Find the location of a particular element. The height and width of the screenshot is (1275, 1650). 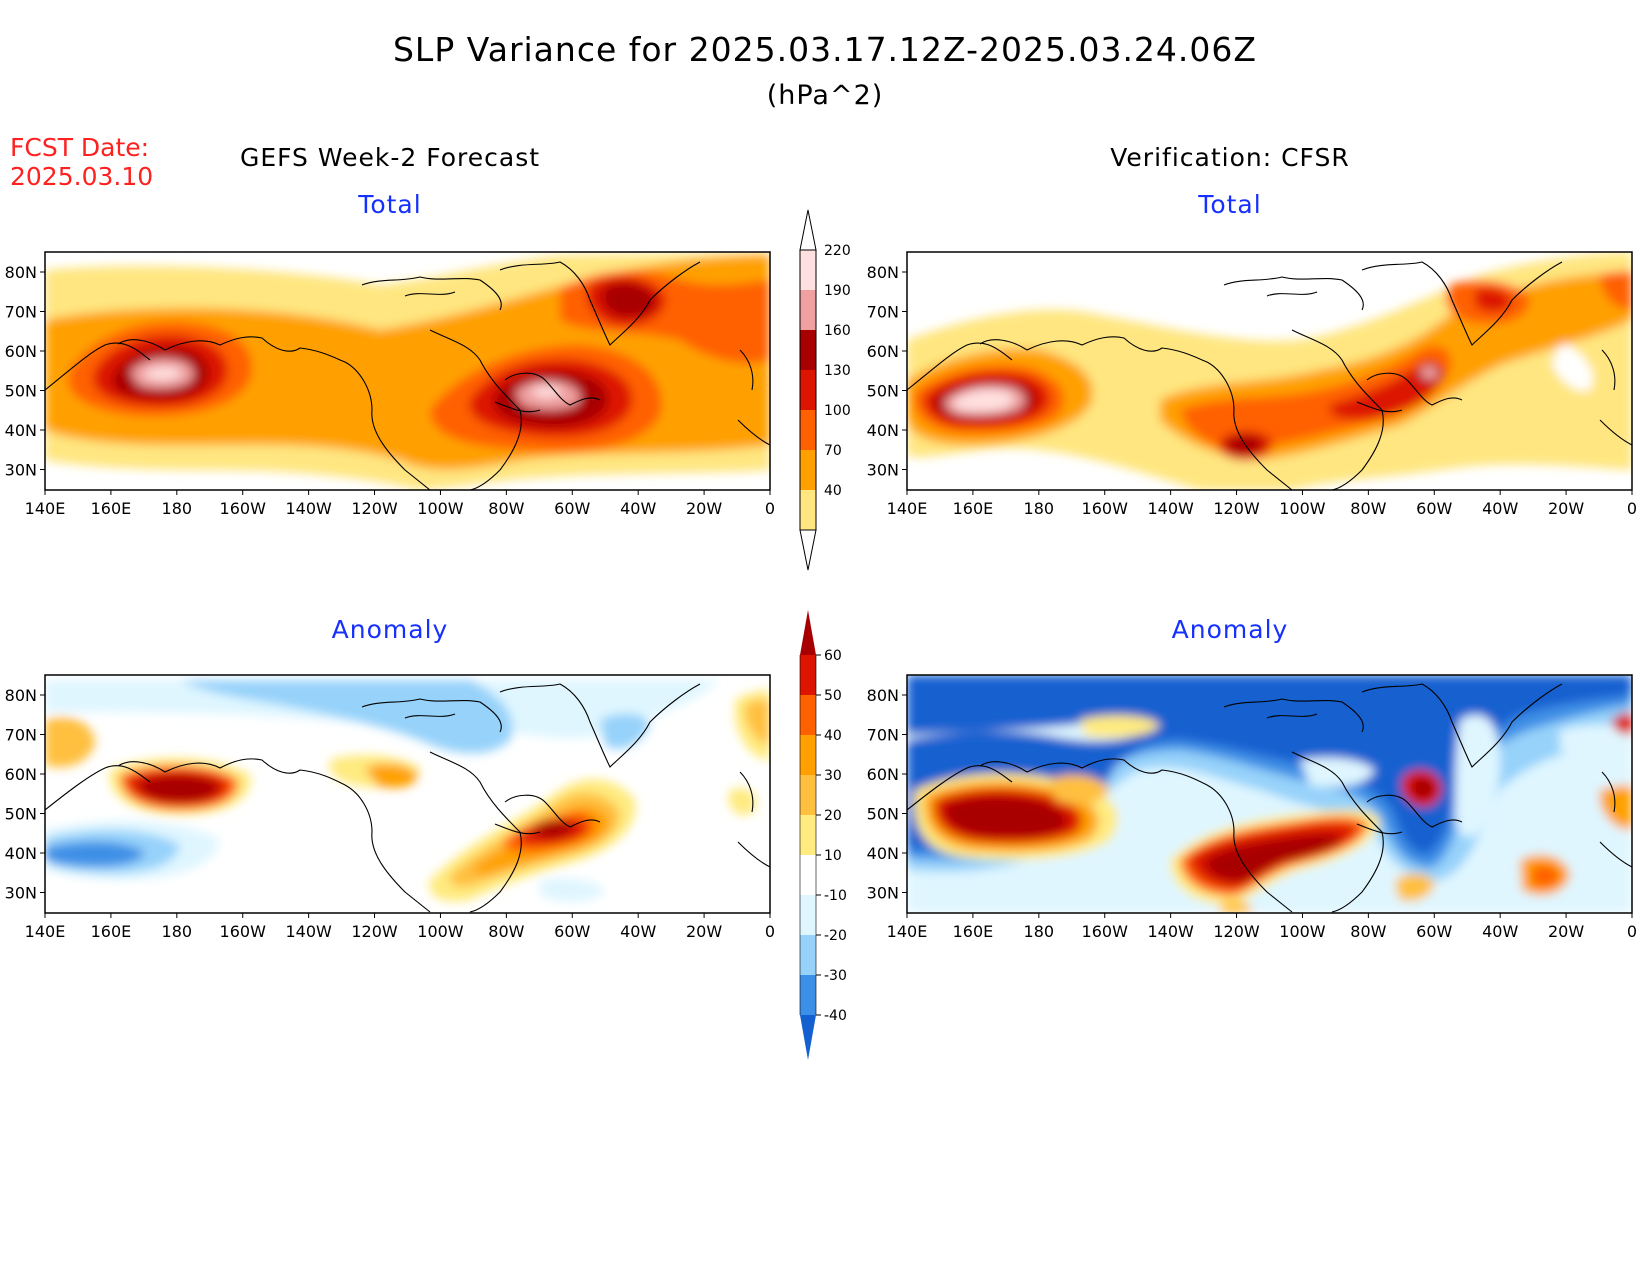

colorbar-label: 70 is located at coordinates (833, 451).